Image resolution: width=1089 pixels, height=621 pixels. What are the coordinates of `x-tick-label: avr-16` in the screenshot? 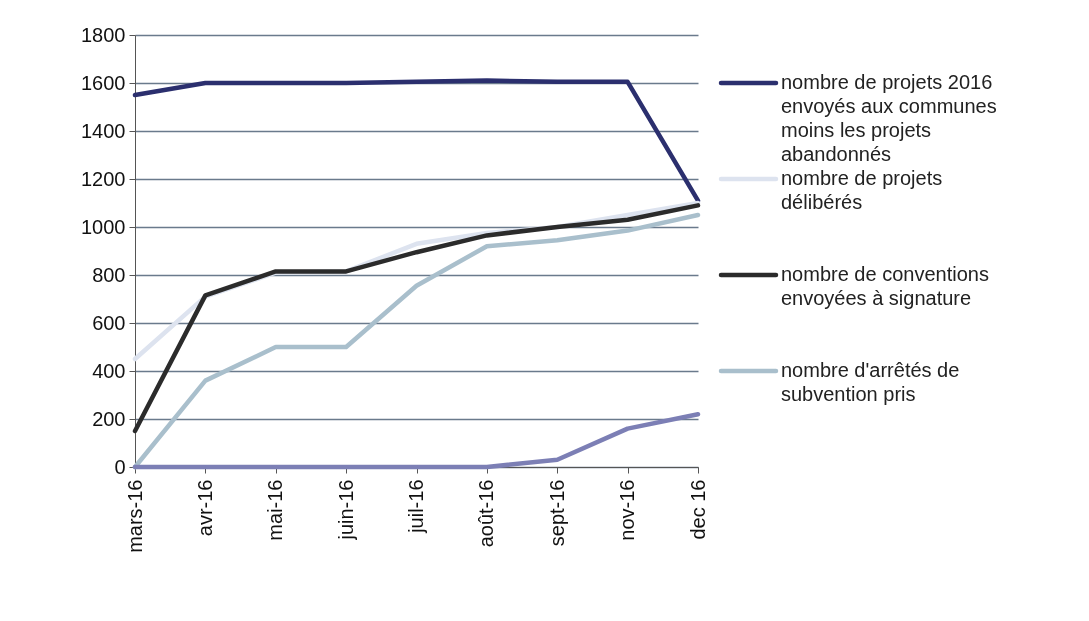 It's located at (204, 508).